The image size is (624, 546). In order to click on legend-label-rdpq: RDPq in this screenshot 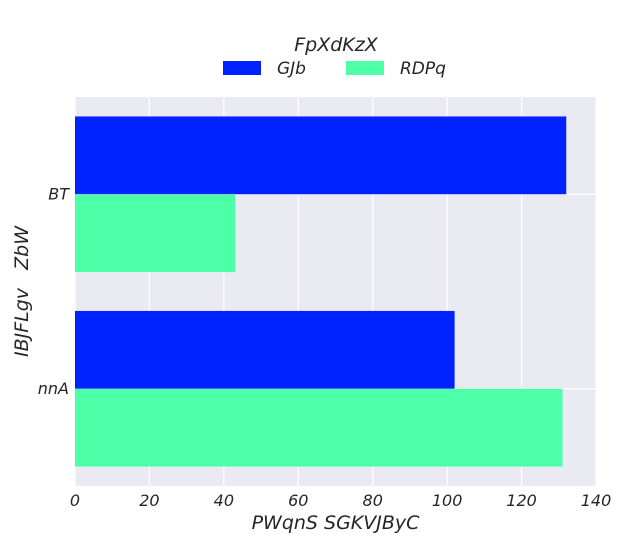, I will do `click(423, 69)`.